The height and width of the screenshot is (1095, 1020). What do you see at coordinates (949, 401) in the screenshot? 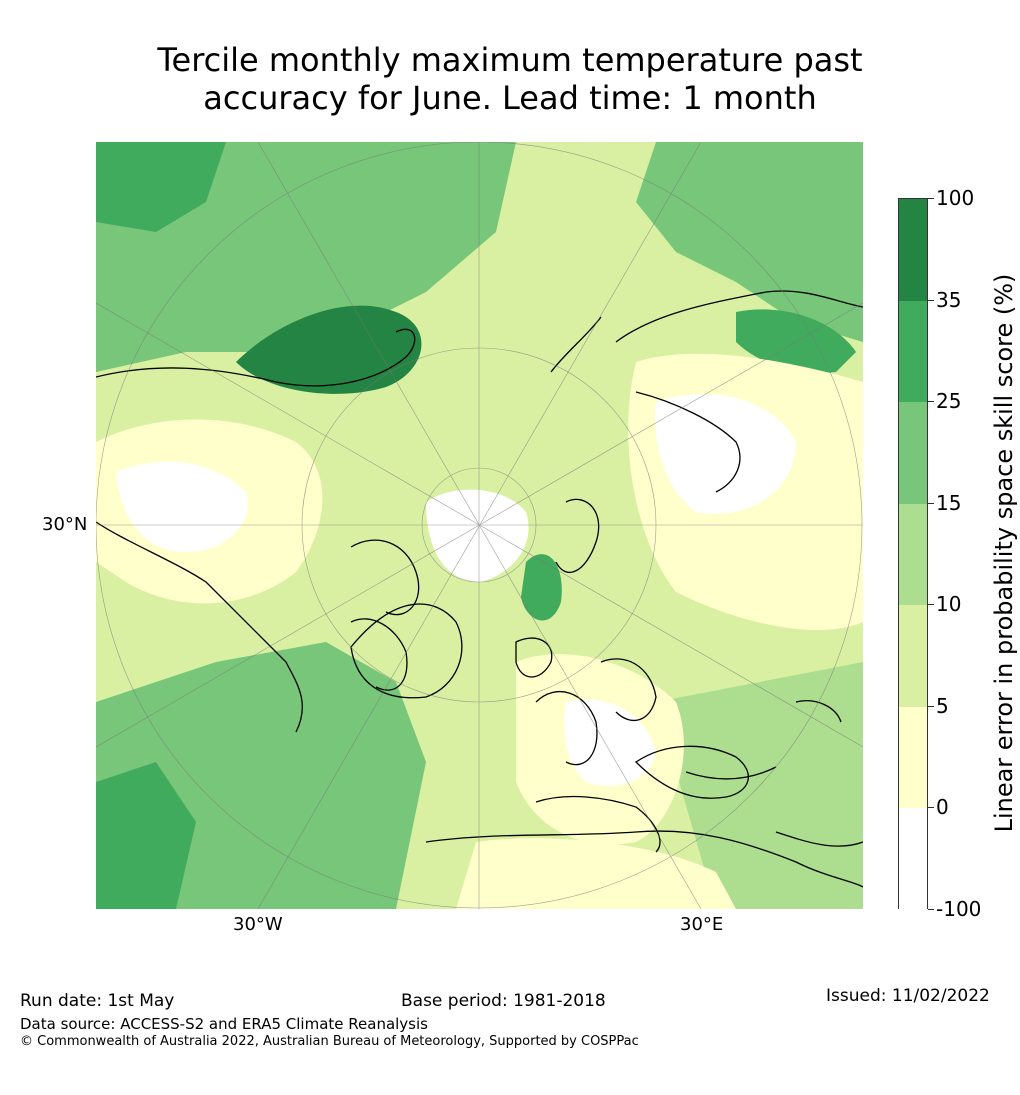
I see `colorbar-tick-label: 25` at bounding box center [949, 401].